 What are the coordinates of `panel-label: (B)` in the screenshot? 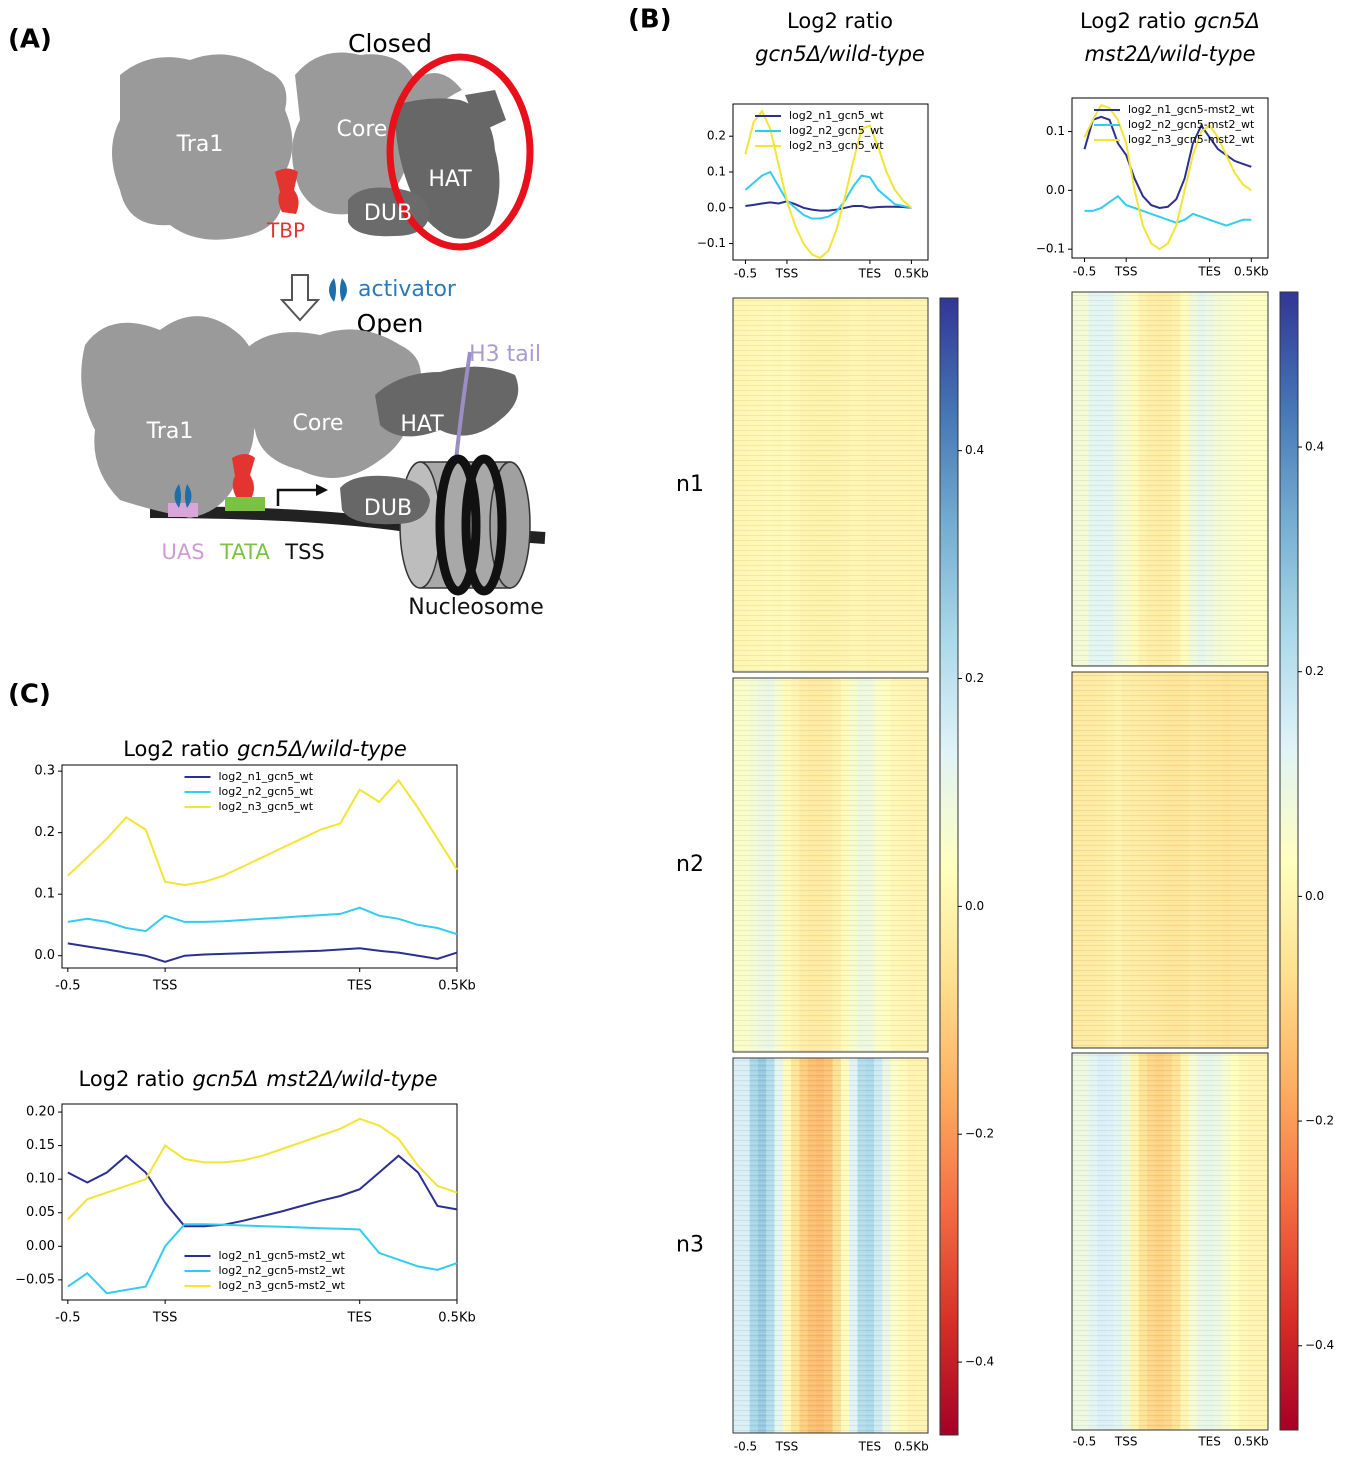 It's located at (650, 20).